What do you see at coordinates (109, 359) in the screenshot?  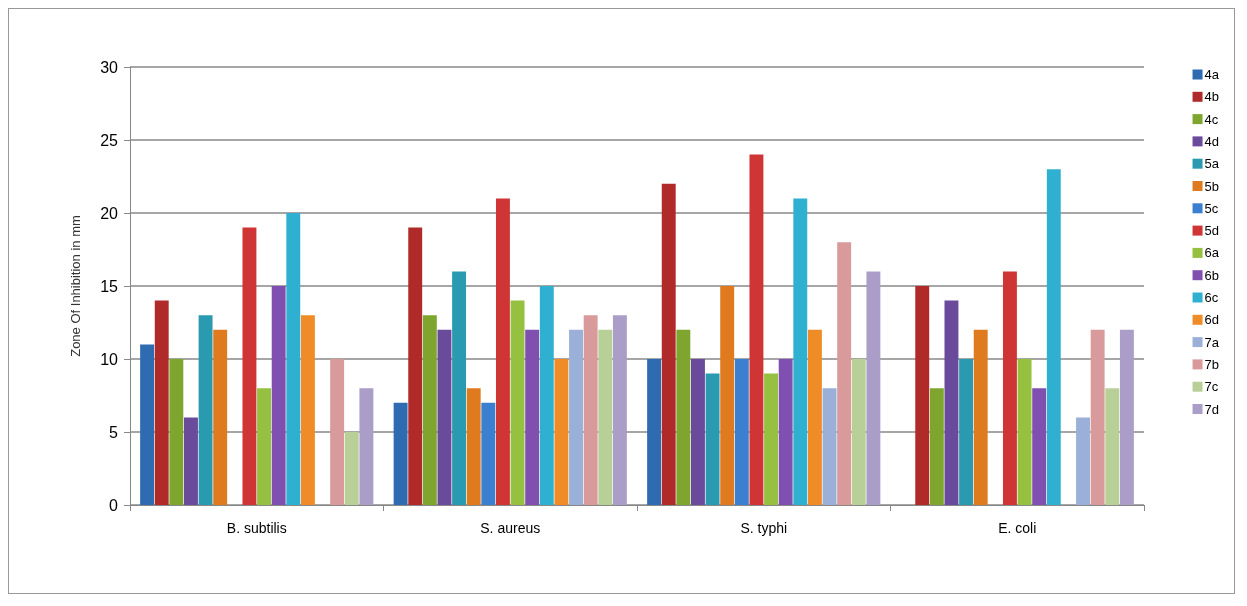 I see `y-tick-label: 10` at bounding box center [109, 359].